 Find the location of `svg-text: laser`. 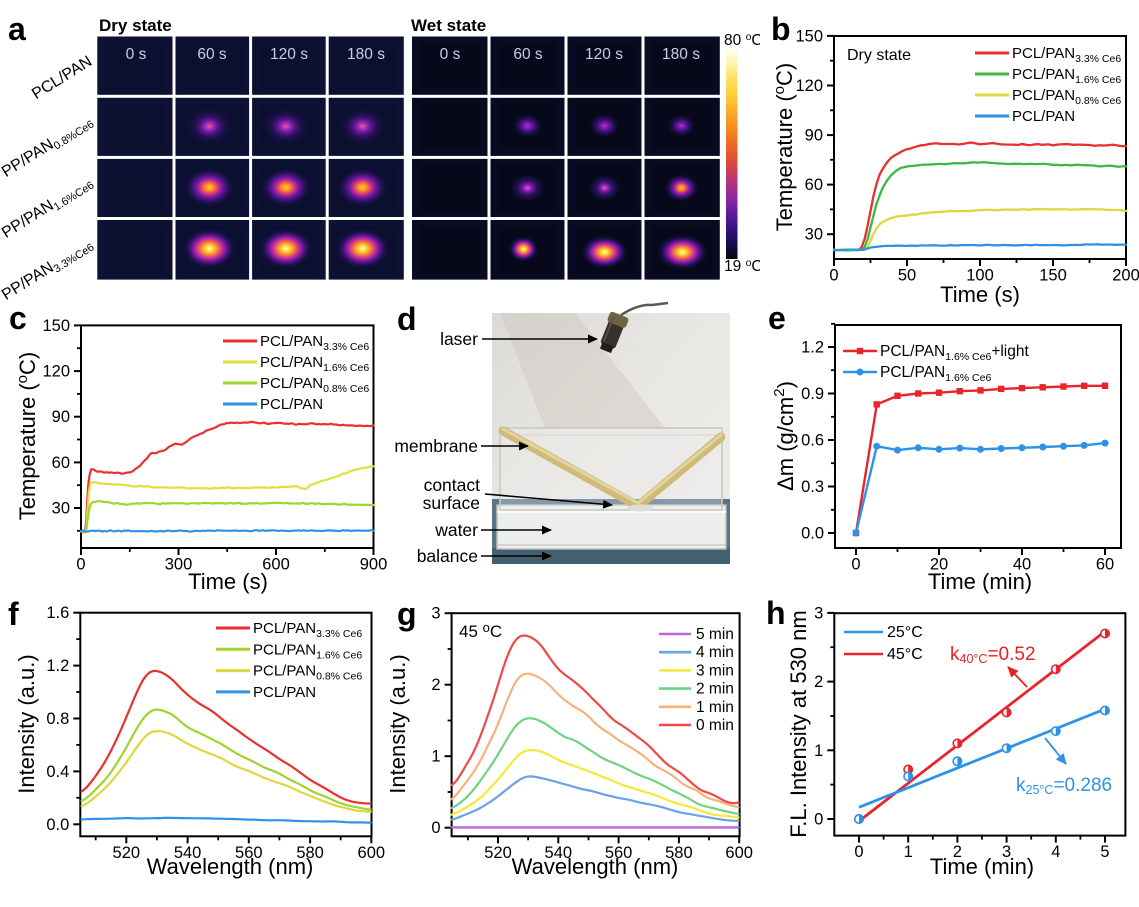

svg-text: laser is located at coordinates (459, 339).